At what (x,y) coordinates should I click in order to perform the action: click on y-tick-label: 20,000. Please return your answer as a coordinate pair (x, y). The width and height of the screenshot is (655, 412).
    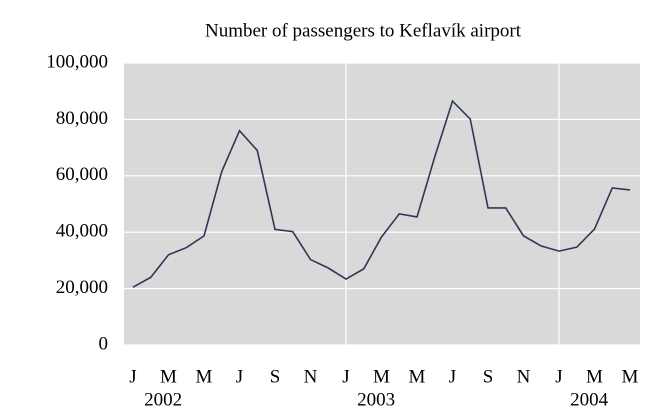
    Looking at the image, I should click on (82, 287).